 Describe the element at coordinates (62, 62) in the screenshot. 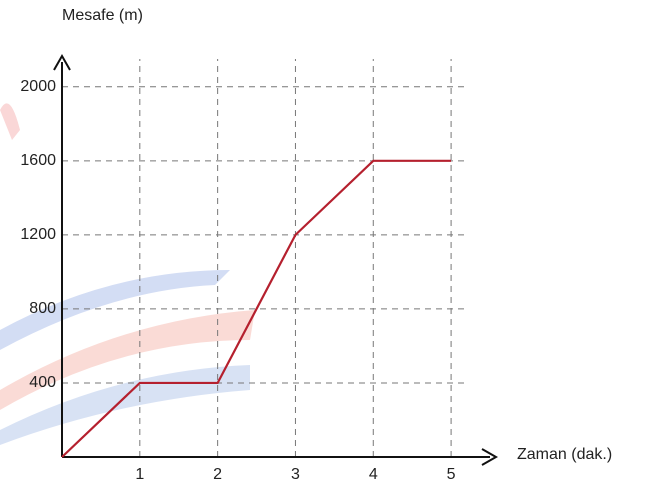

I see `y-arrow` at that location.